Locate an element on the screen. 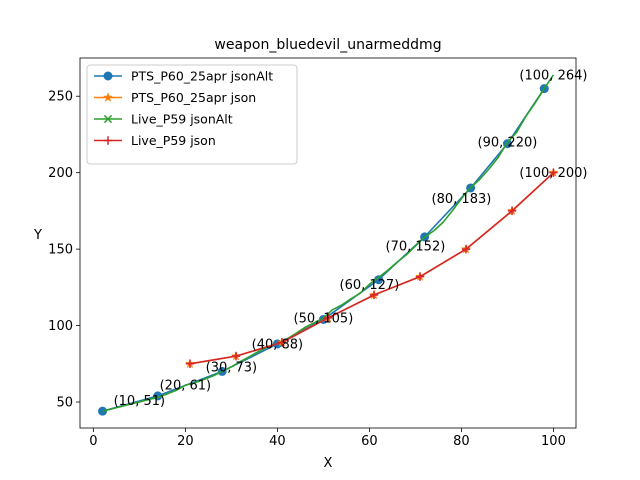 The width and height of the screenshot is (640, 480). x-tick-label: 40 is located at coordinates (277, 441).